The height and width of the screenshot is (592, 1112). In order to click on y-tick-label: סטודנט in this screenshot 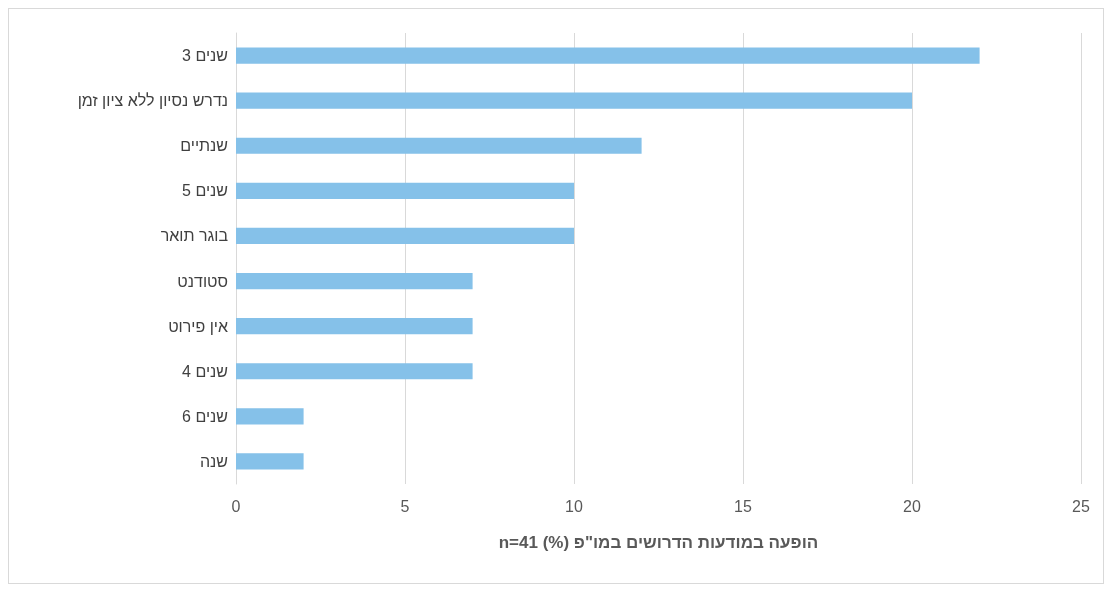, I will do `click(202, 281)`.